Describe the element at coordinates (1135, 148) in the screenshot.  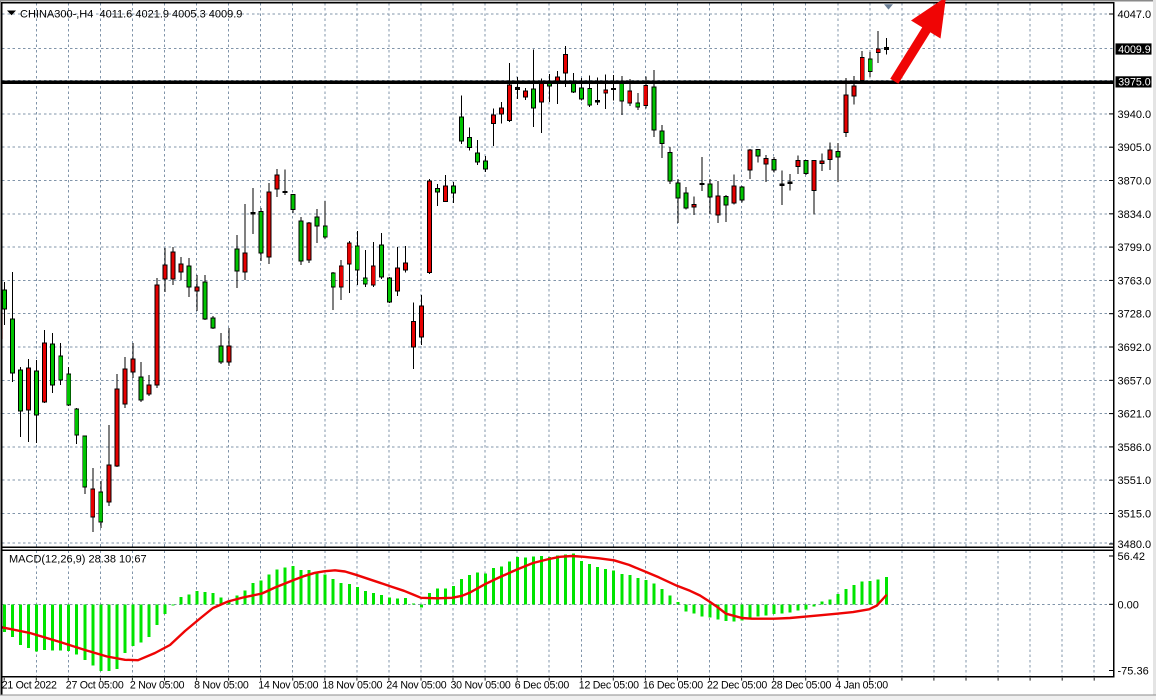
I see `svg-text: 3905.0` at that location.